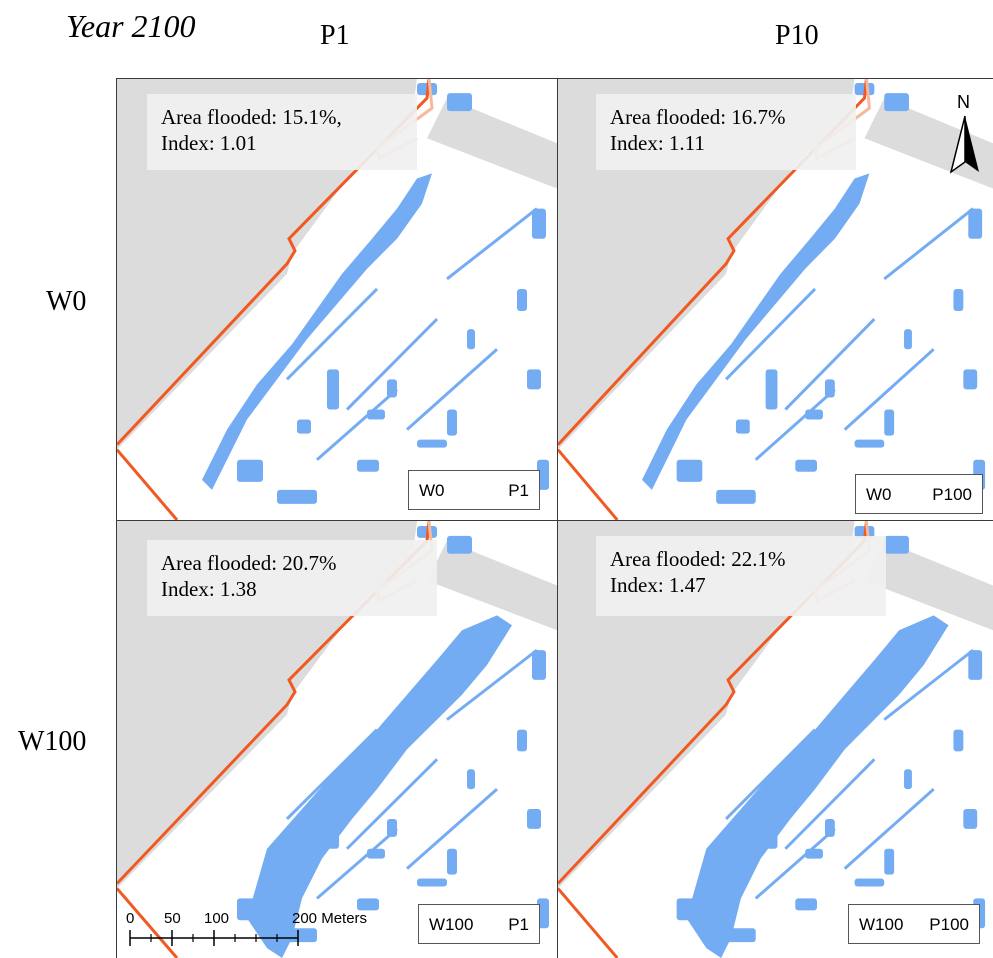  Describe the element at coordinates (554, 78) in the screenshot. I see `panel-border` at that location.